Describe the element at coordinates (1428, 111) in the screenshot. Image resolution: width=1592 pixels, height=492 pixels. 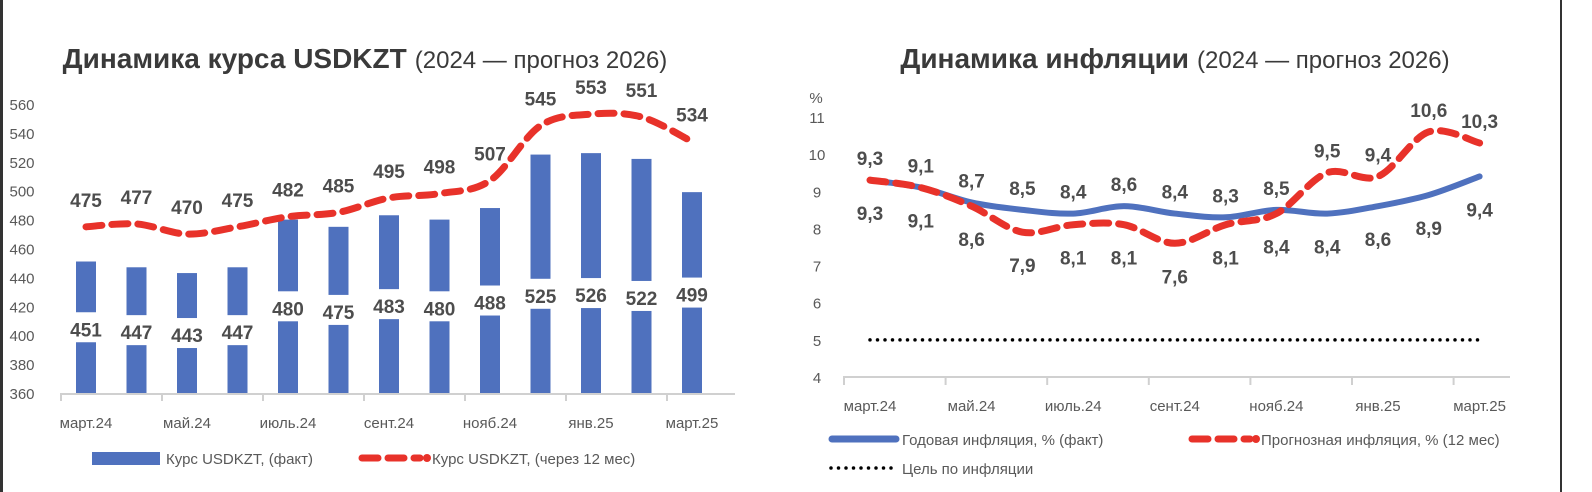
I see `forecast-value-label: 10,6` at that location.